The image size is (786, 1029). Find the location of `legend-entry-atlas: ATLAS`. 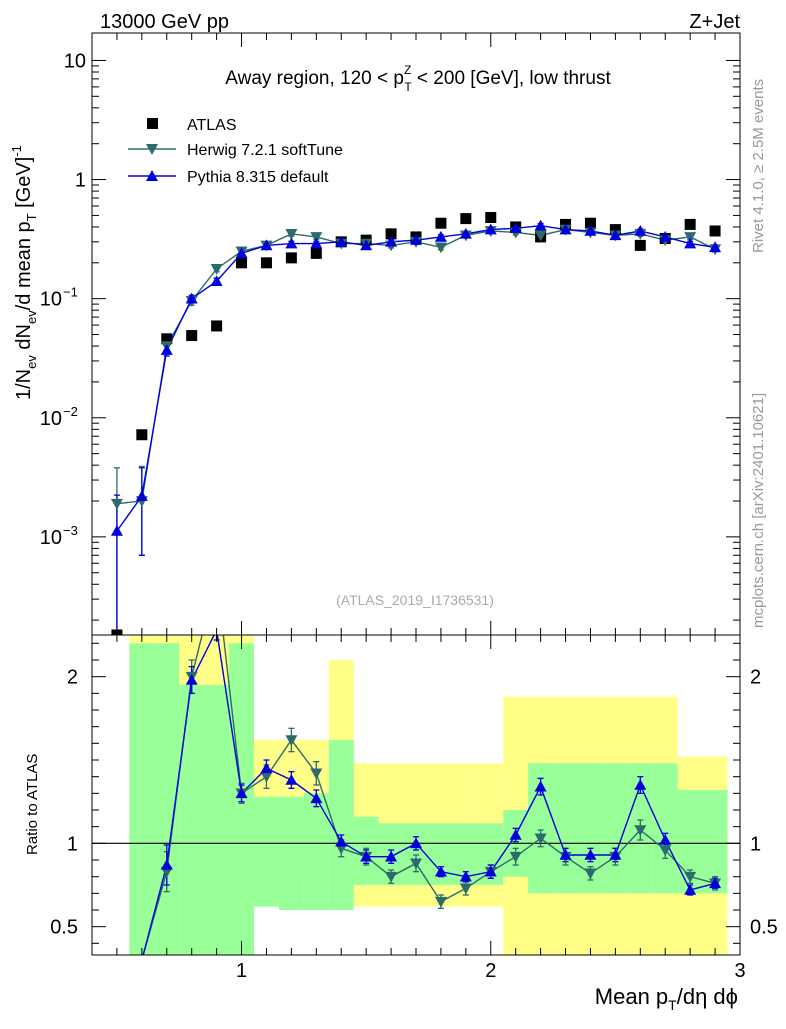

legend-entry-atlas: ATLAS is located at coordinates (192, 125).